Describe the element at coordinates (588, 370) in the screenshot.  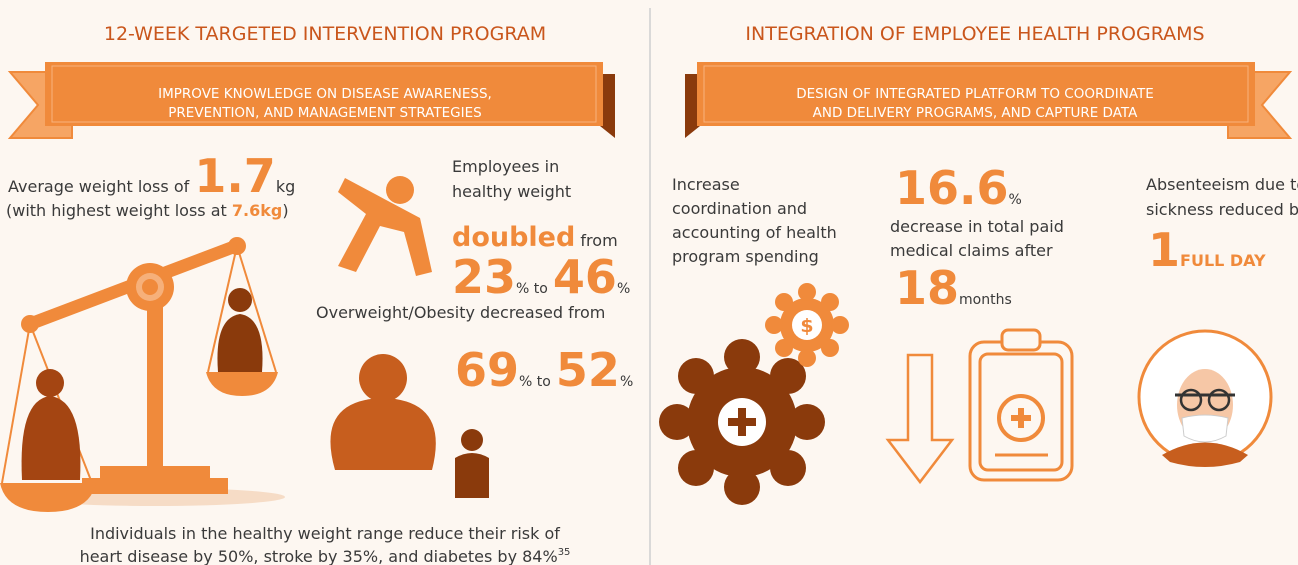
I see `stat-value: 52` at that location.